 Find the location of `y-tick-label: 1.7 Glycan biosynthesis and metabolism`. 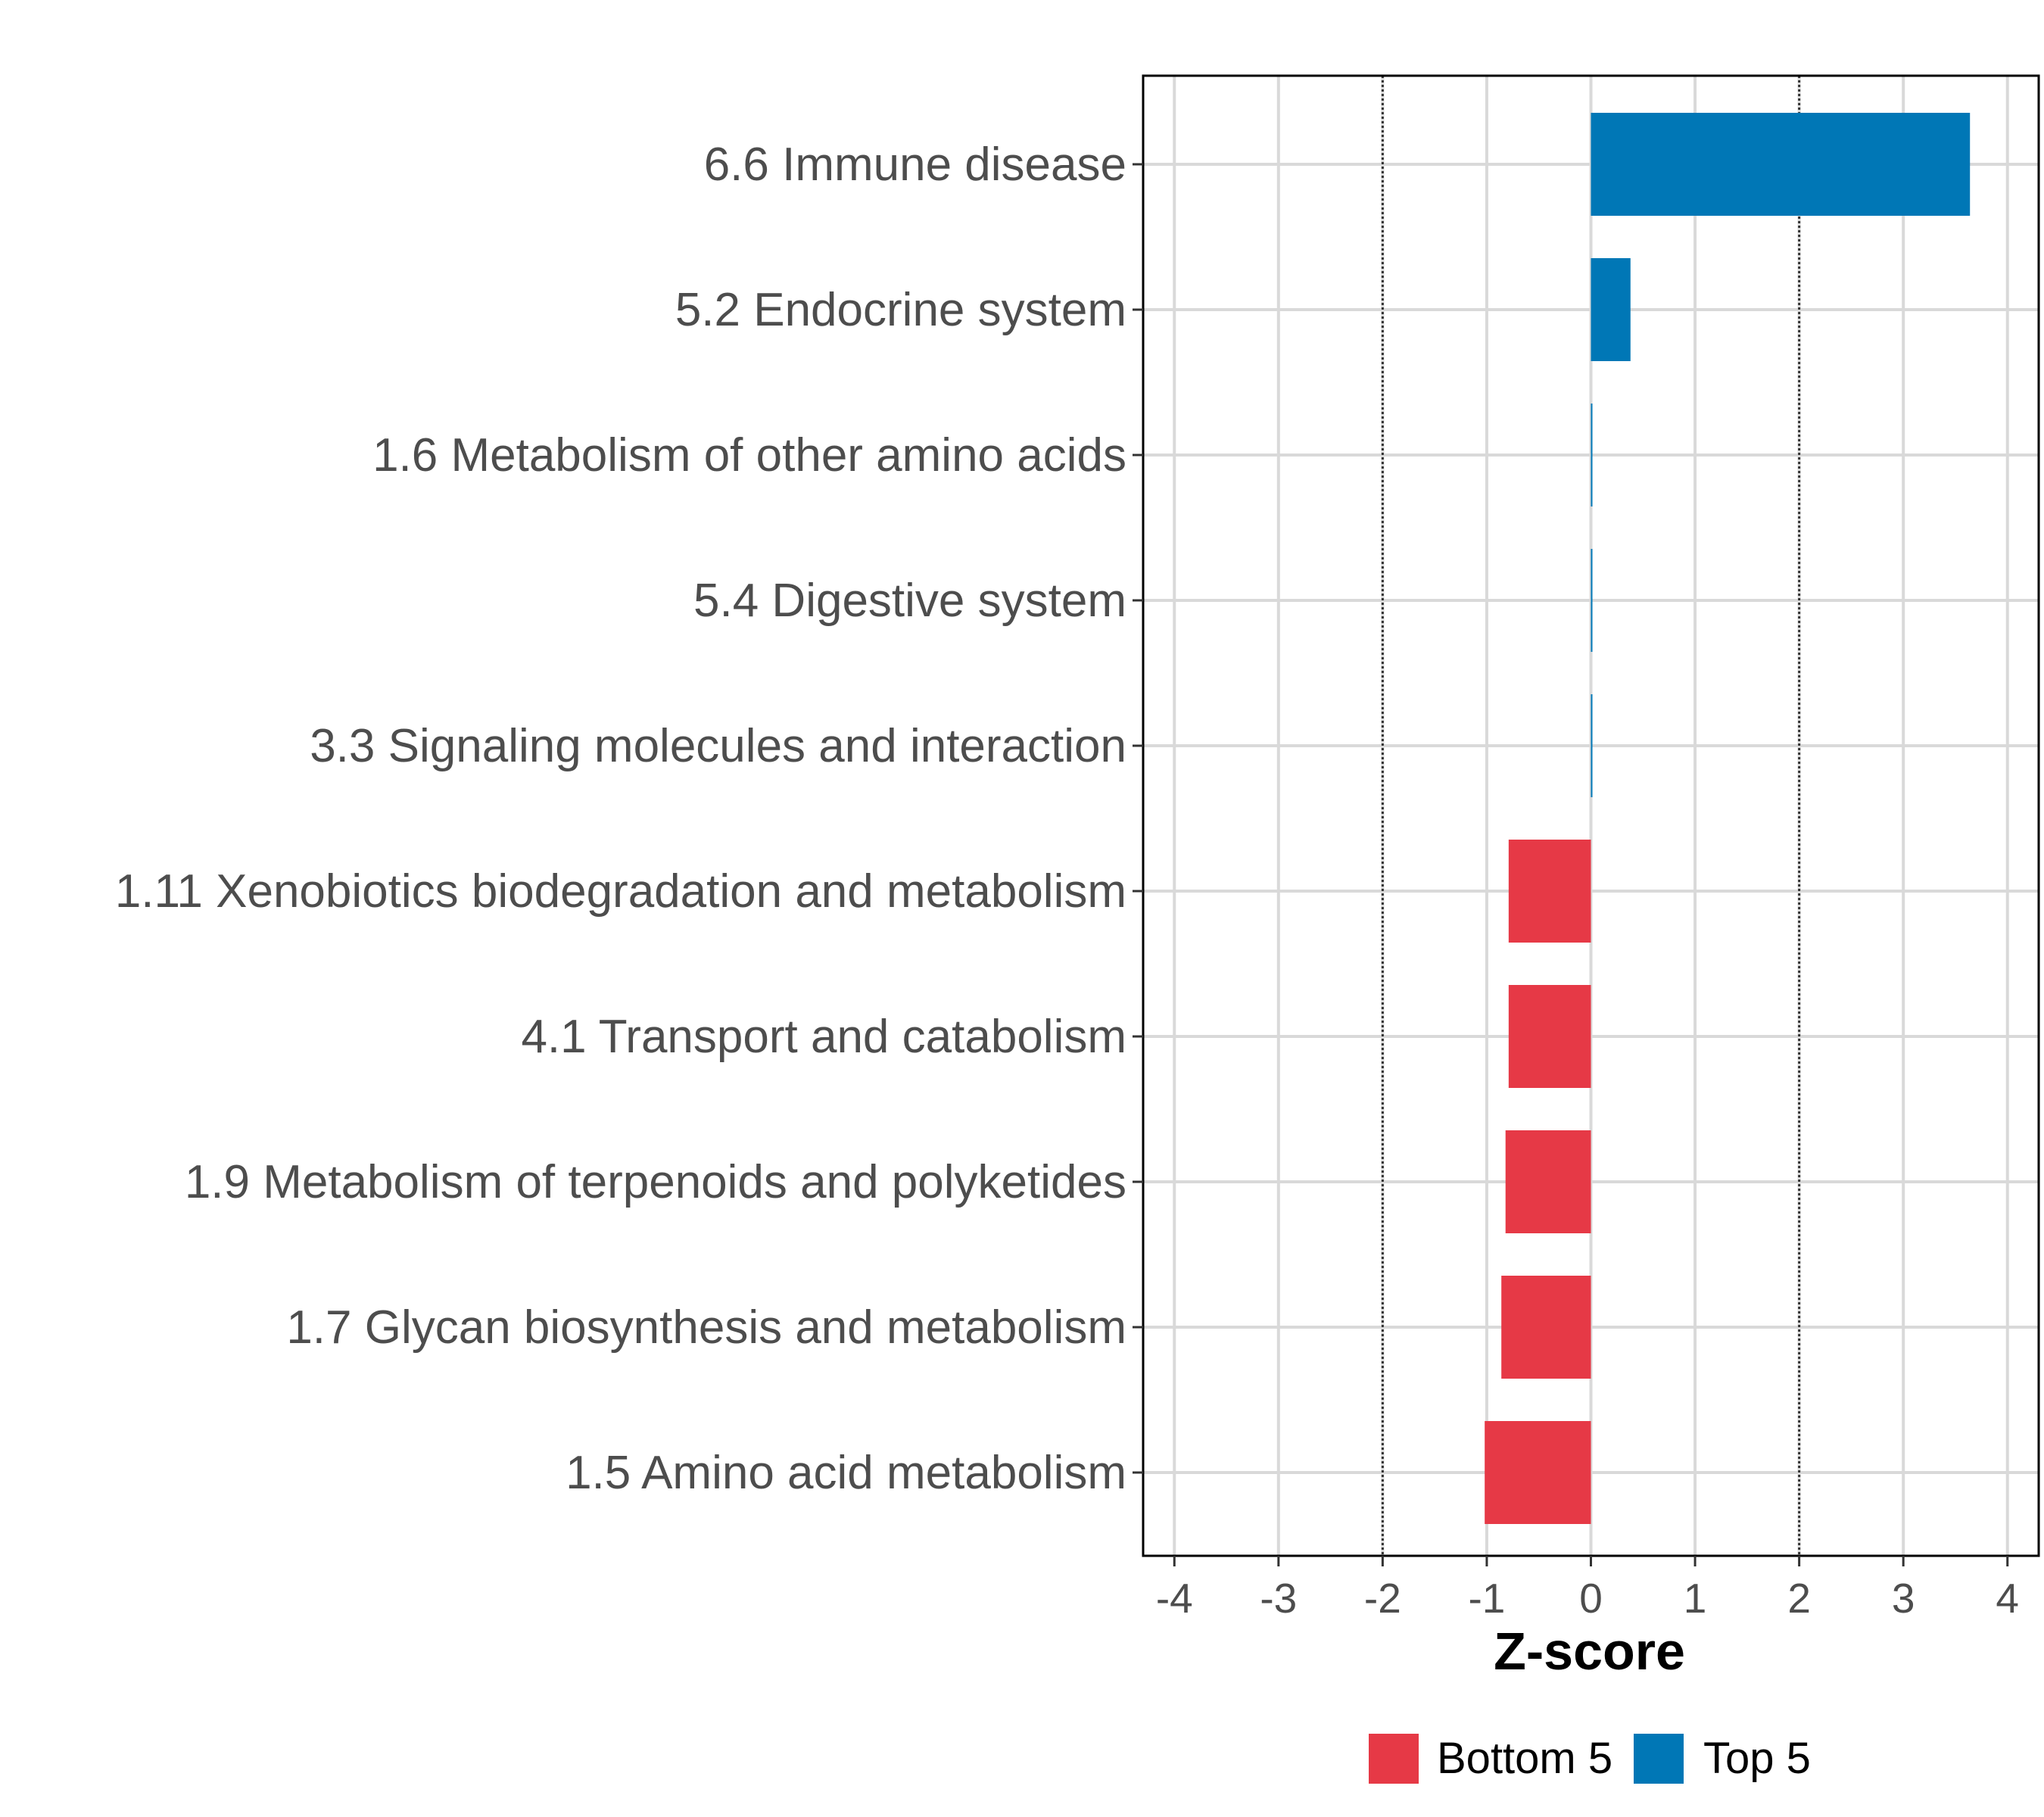

y-tick-label: 1.7 Glycan biosynthesis and metabolism is located at coordinates (706, 1327).